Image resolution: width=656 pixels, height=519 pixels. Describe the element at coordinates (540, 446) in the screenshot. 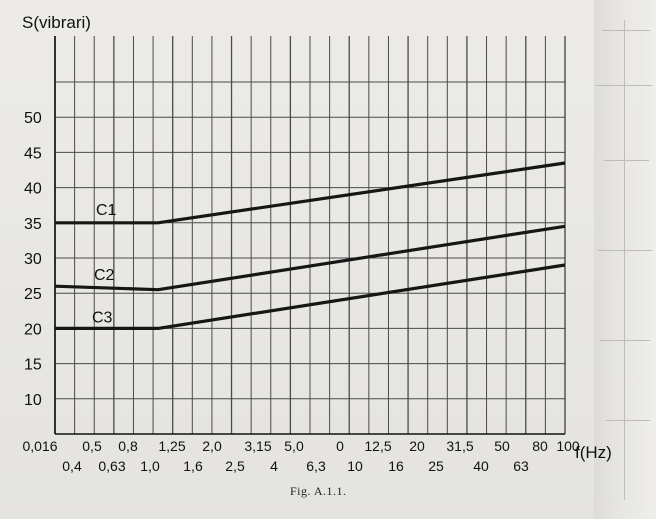

I see `x-tick-label-upper: 80` at that location.